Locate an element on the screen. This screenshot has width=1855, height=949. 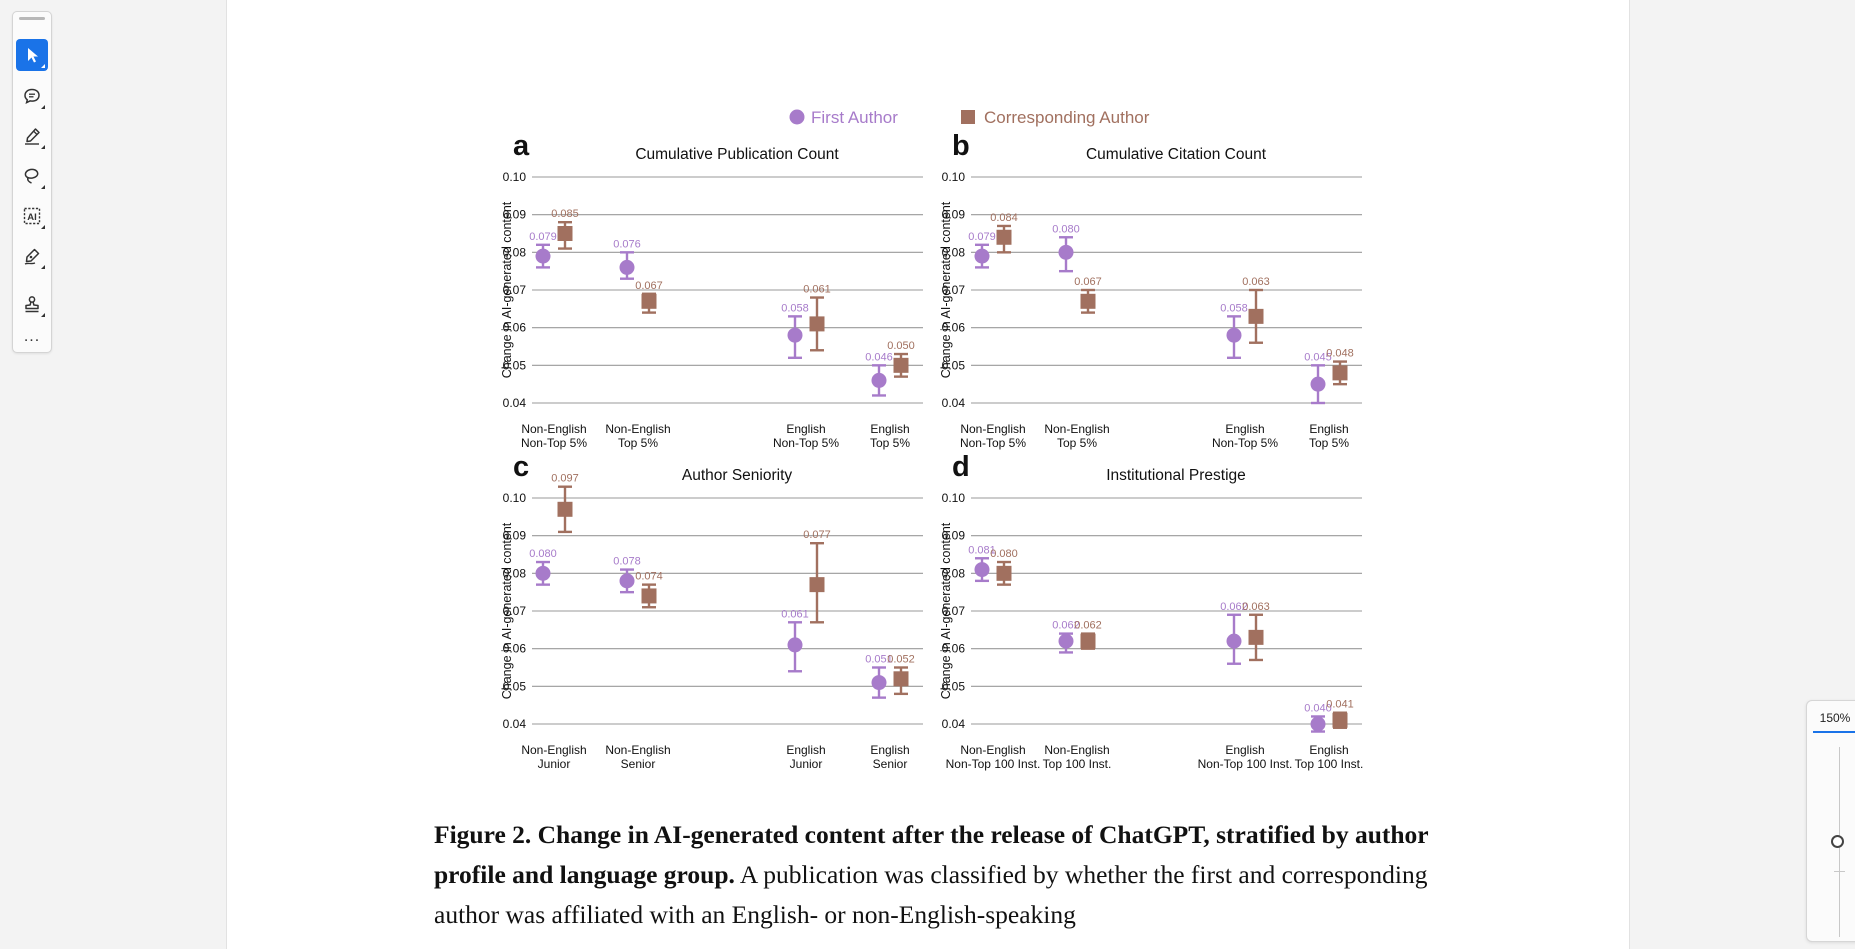
panel-letter-d: d is located at coordinates (961, 467).